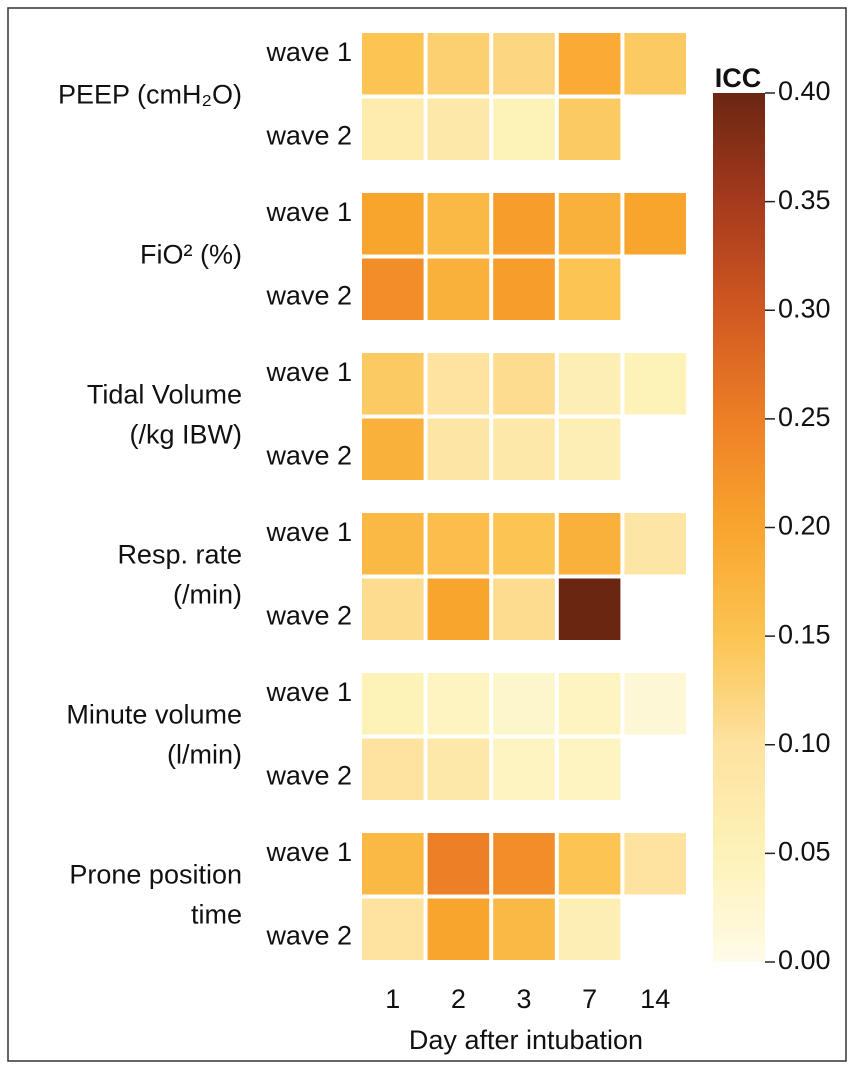 The image size is (854, 1067). I want to click on colorbar-tick-label: 0.15, so click(804, 634).